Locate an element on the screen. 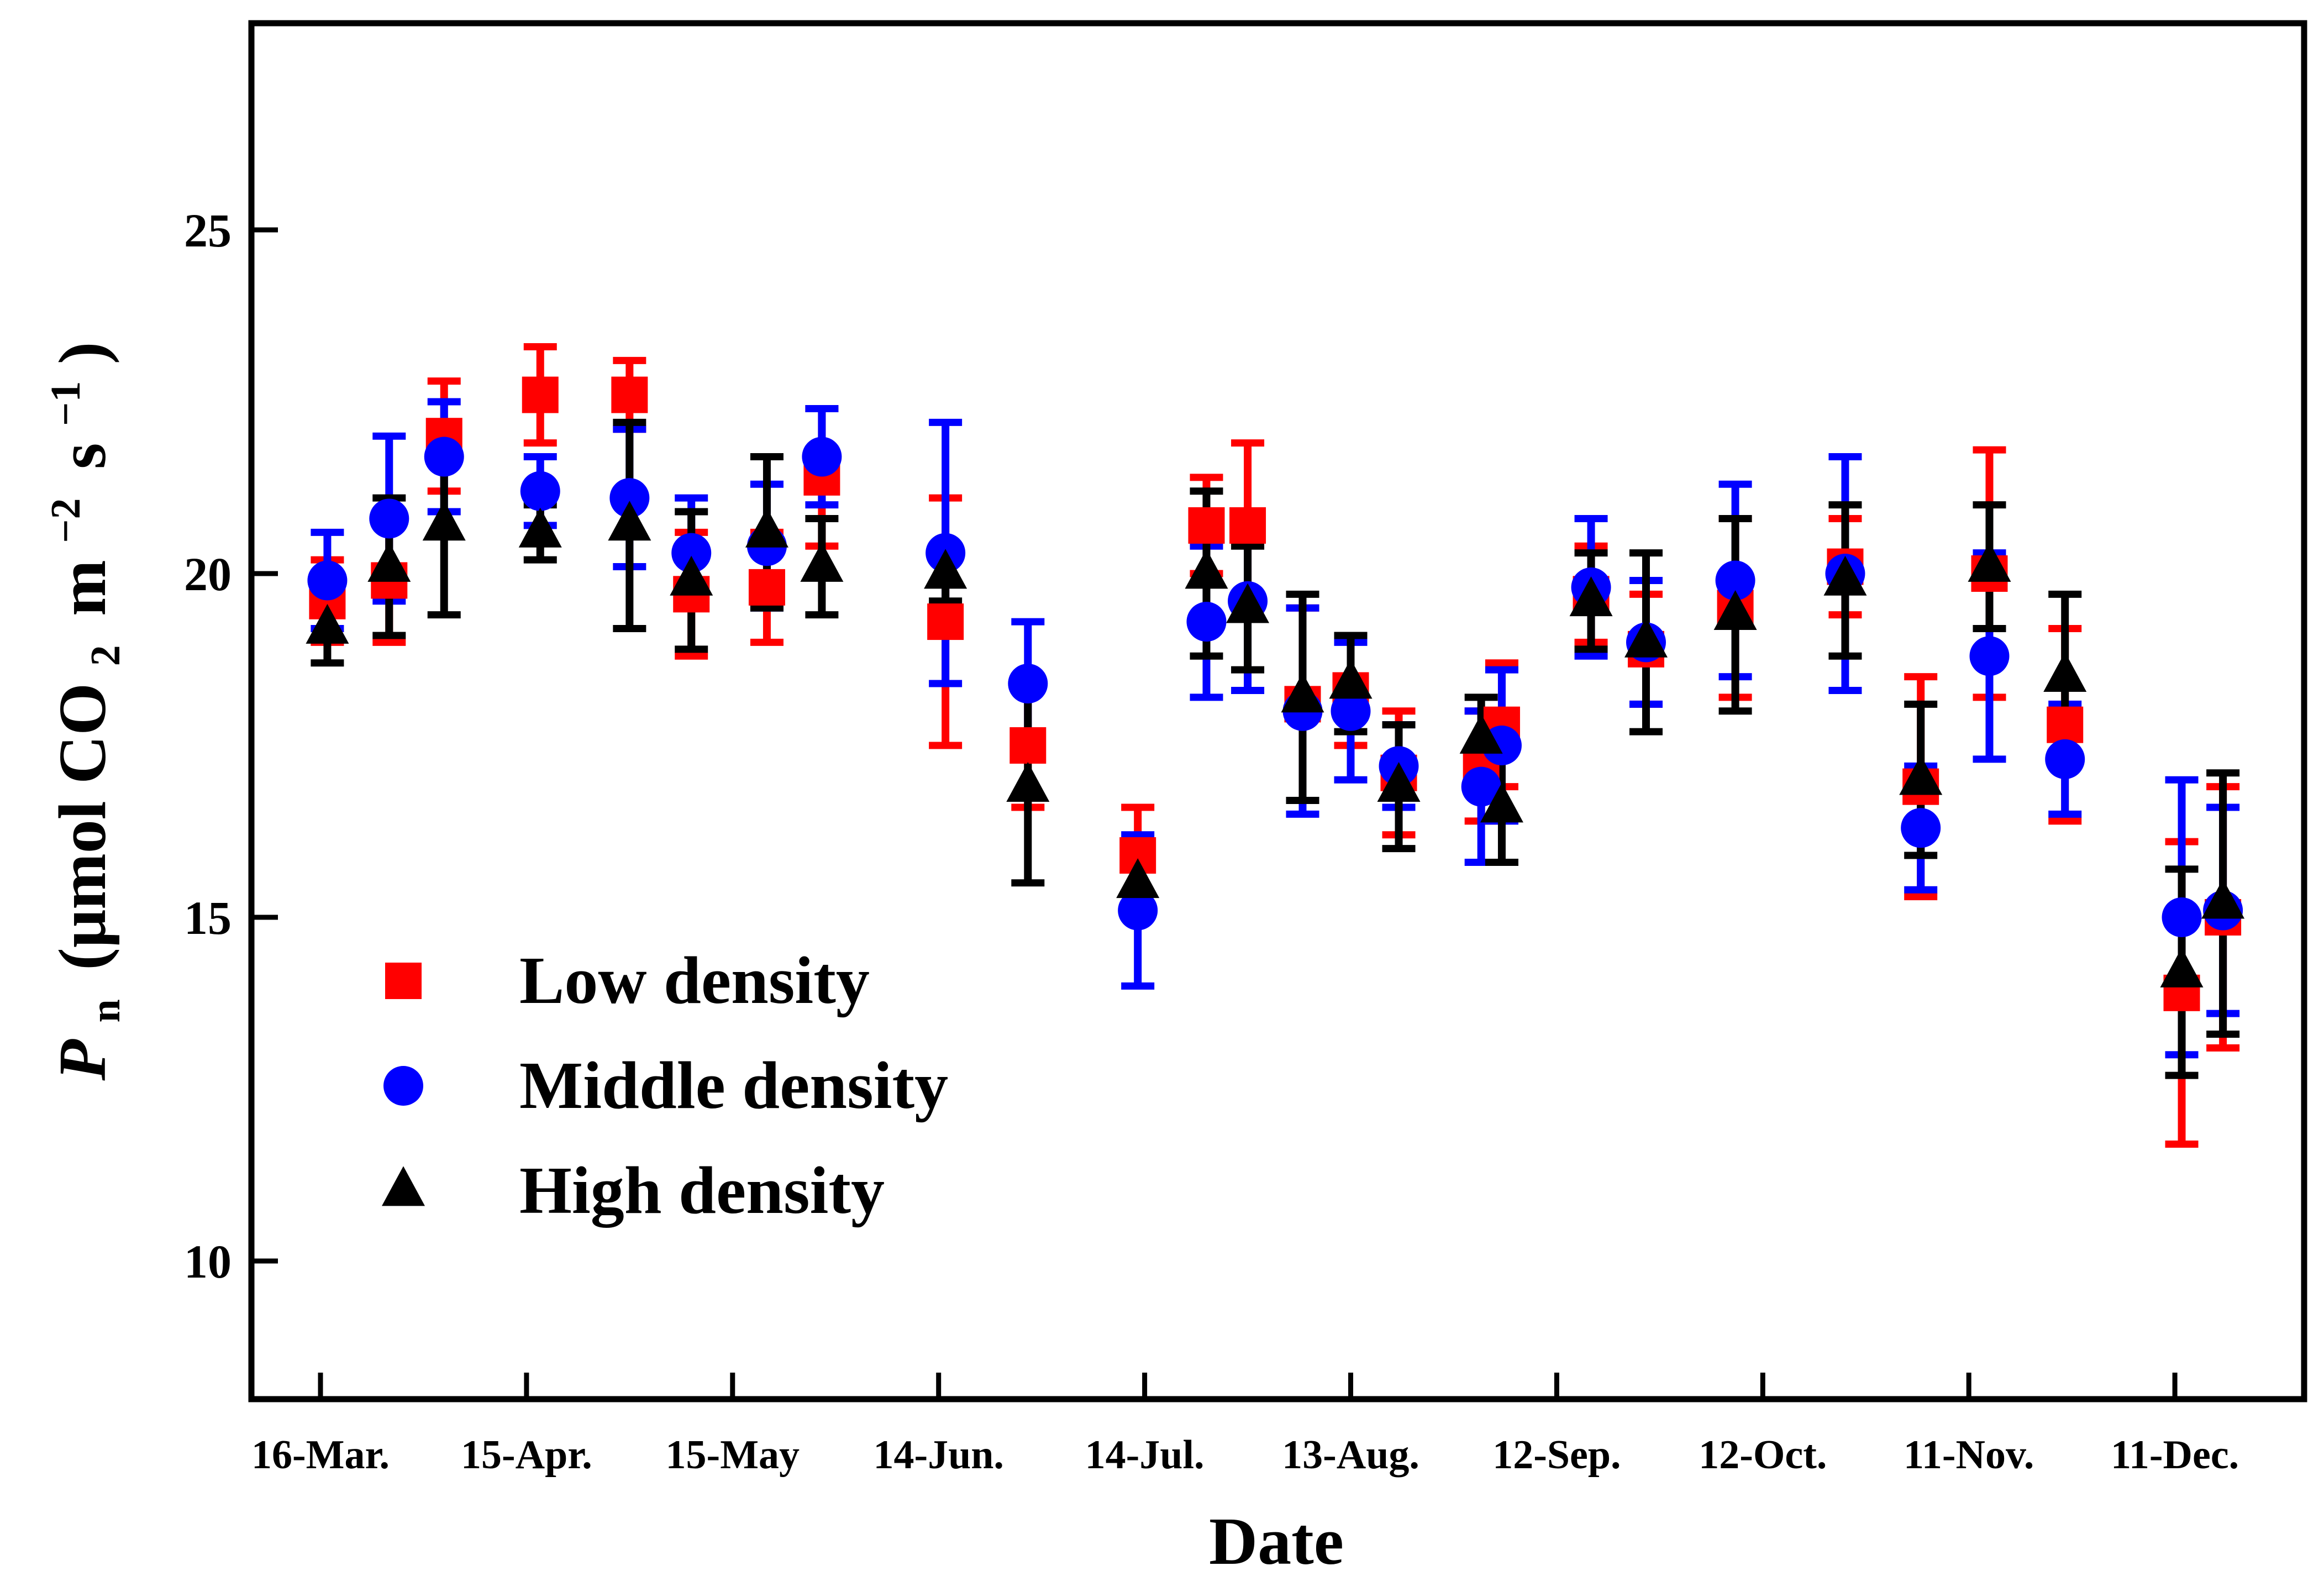  y-tick-label: 20 is located at coordinates (208, 575).